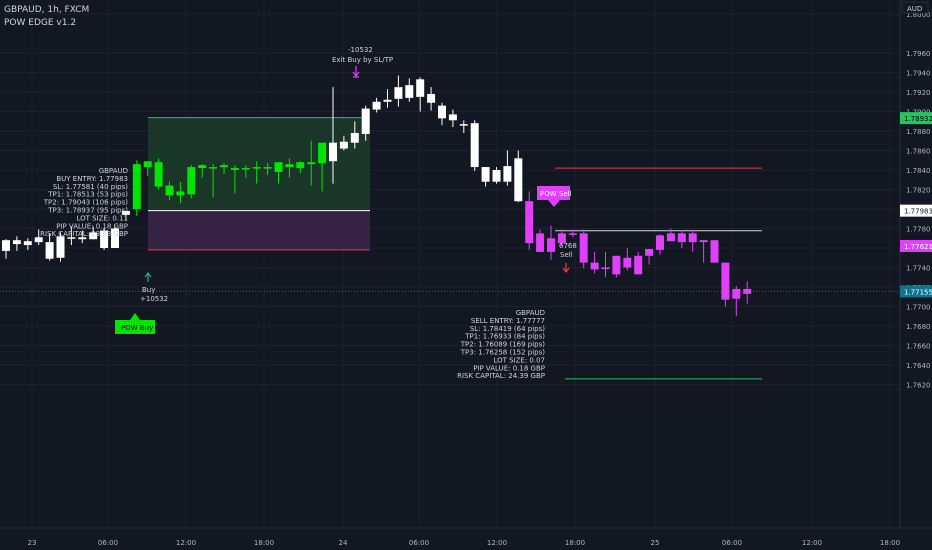 The height and width of the screenshot is (550, 932). I want to click on symbol-title: GBPAUD, 1h, FXCM, so click(47, 10).